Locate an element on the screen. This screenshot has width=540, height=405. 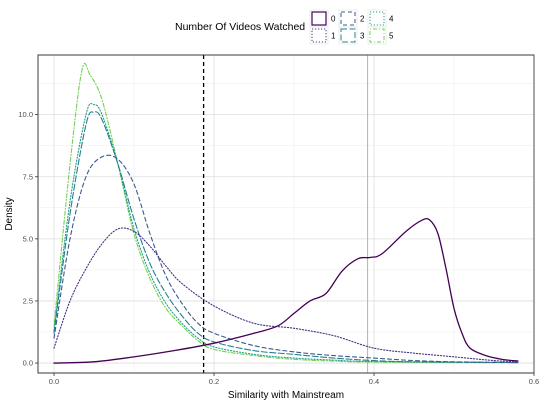
legend-label-2: 2 is located at coordinates (362, 19).